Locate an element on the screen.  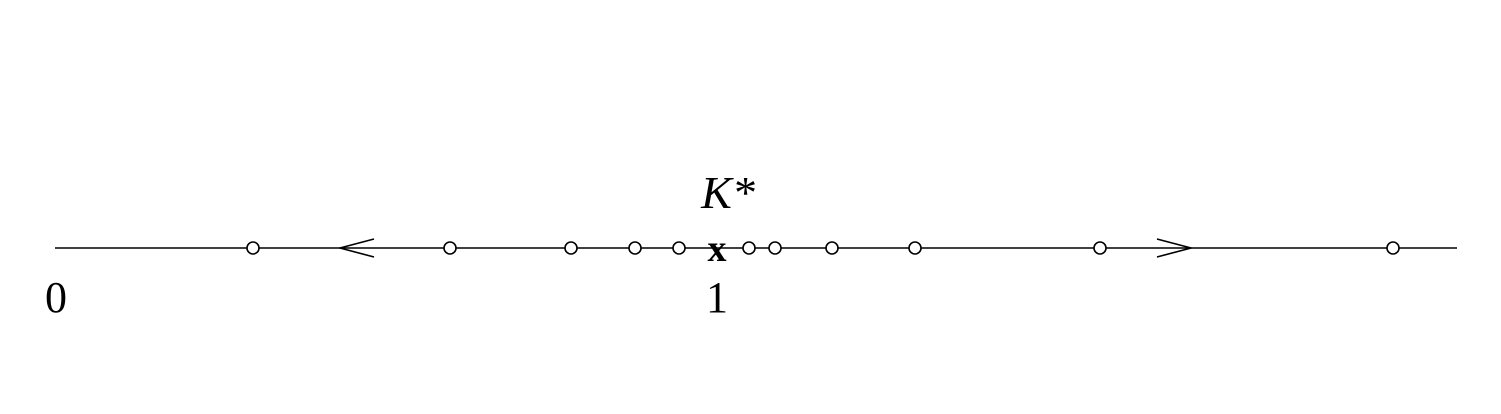
origin-label: 0 is located at coordinates (56, 297).